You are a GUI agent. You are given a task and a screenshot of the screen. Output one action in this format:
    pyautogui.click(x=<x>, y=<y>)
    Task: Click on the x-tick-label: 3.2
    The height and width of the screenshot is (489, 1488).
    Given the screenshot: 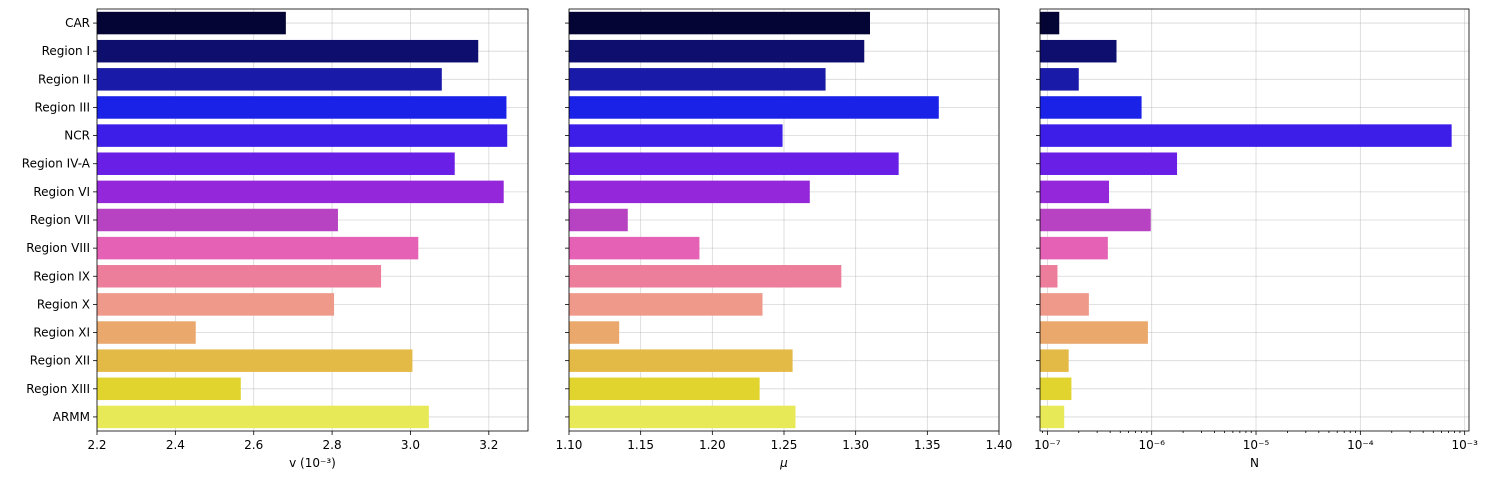 What is the action you would take?
    pyautogui.click(x=488, y=445)
    